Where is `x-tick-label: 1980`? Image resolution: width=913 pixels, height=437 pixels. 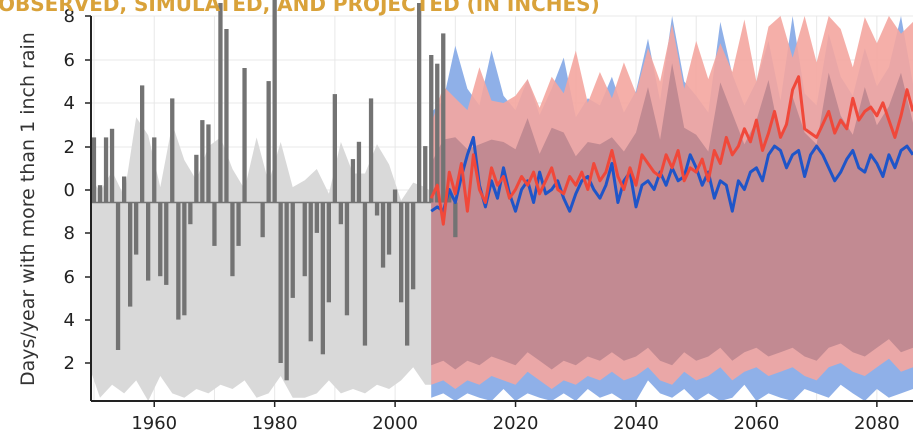
x-tick-label: 1980 is located at coordinates (275, 423).